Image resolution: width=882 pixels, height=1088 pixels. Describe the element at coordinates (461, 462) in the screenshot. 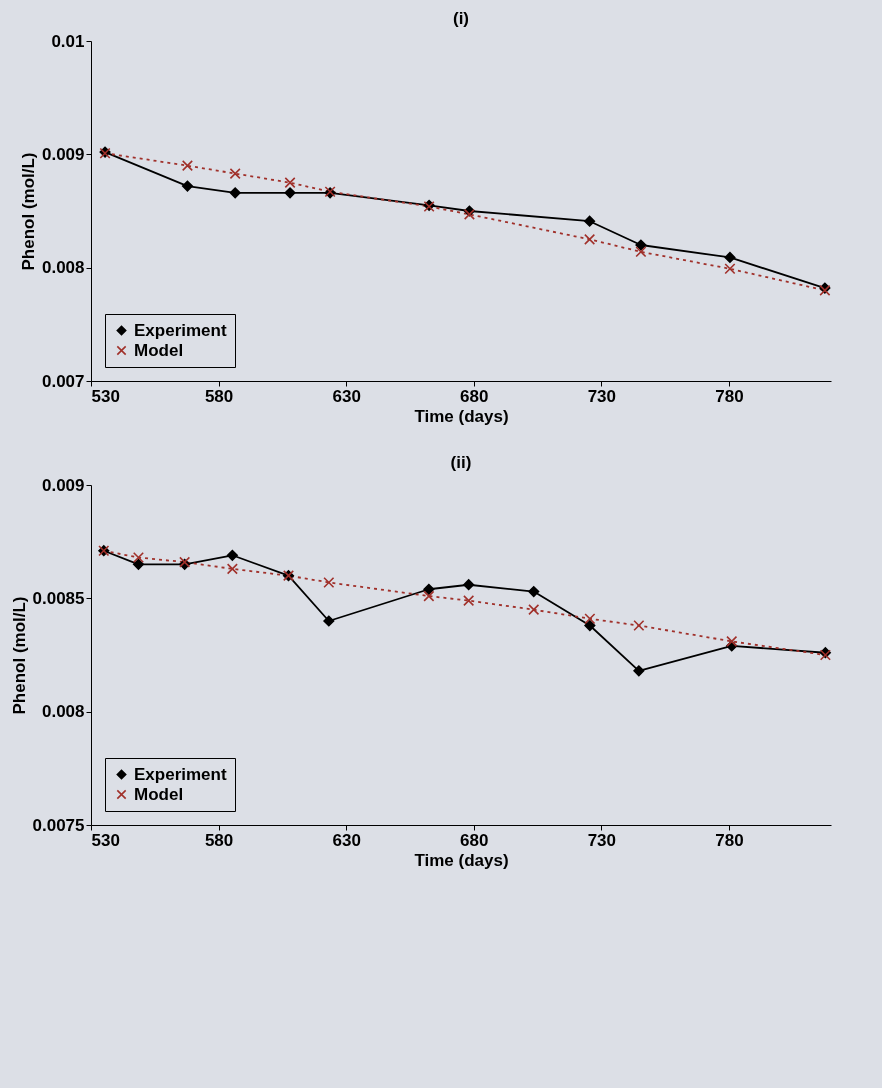

I see `chart-title: (ii)` at that location.